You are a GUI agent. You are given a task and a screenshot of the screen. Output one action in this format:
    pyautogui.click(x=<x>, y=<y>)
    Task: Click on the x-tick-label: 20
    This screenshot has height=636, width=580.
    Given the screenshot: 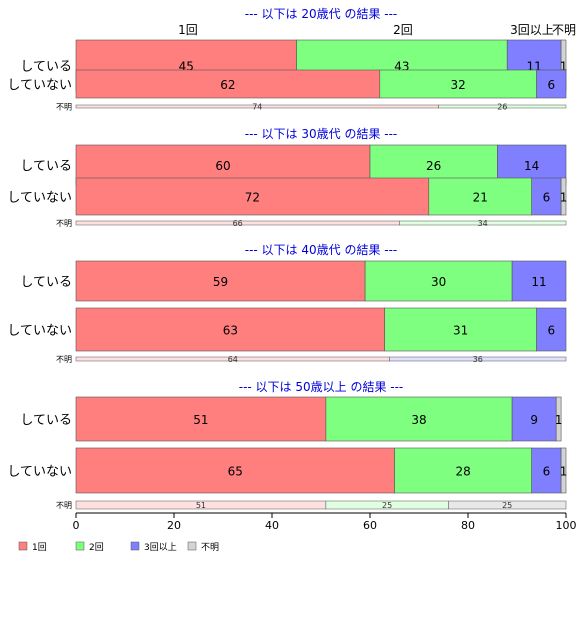 What is the action you would take?
    pyautogui.click(x=174, y=525)
    